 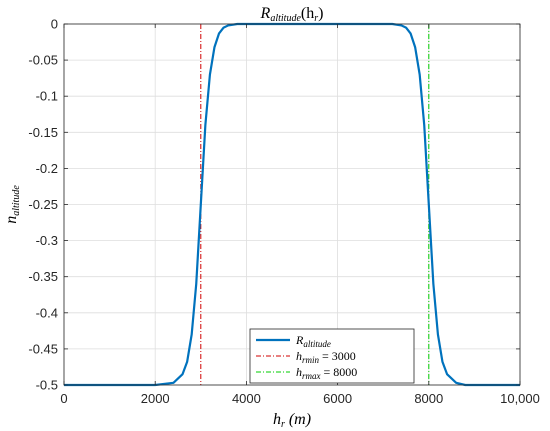 What do you see at coordinates (43, 60) in the screenshot?
I see `y-tick-label: -0.05` at bounding box center [43, 60].